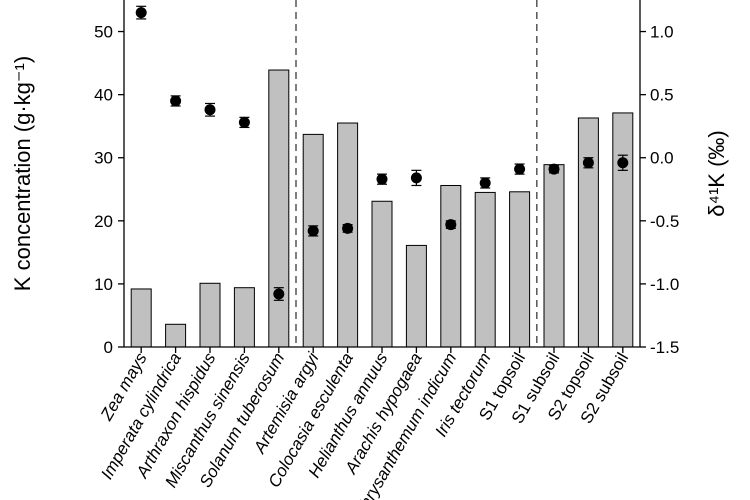 The image size is (750, 500). I want to click on right-tick-label-4: 0.0, so click(662, 158).